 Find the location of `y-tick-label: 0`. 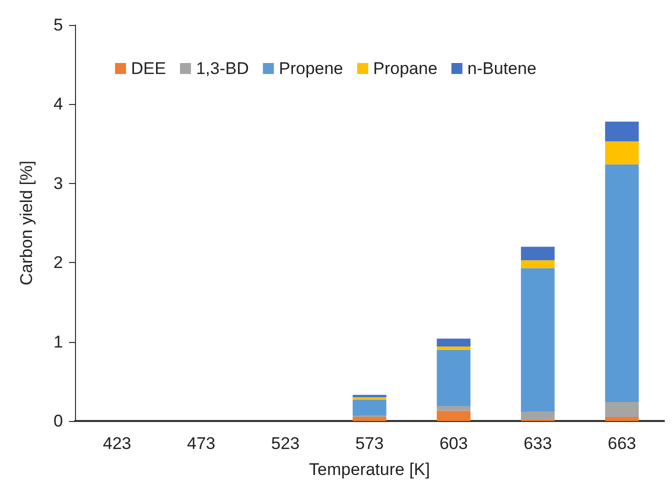

y-tick-label: 0 is located at coordinates (58, 421).